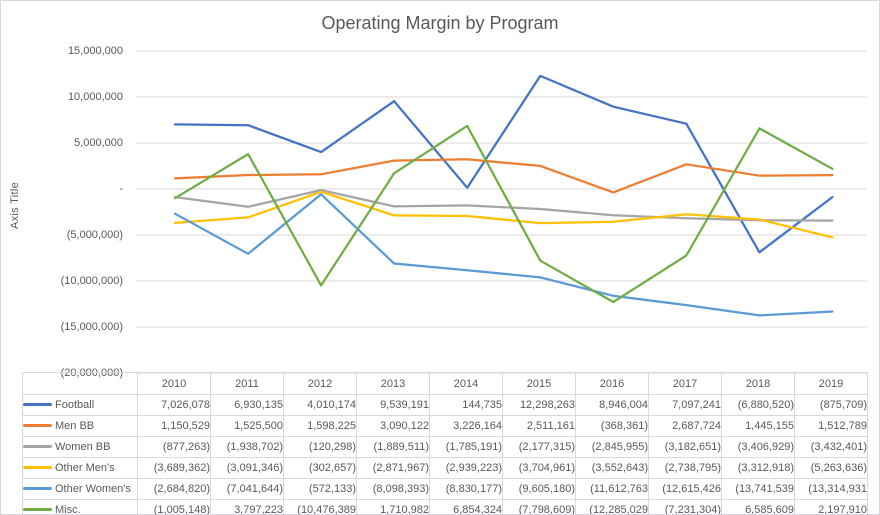 This screenshot has height=515, width=880. Describe the element at coordinates (247, 405) in the screenshot. I see `table-cell: 6,930,135` at that location.